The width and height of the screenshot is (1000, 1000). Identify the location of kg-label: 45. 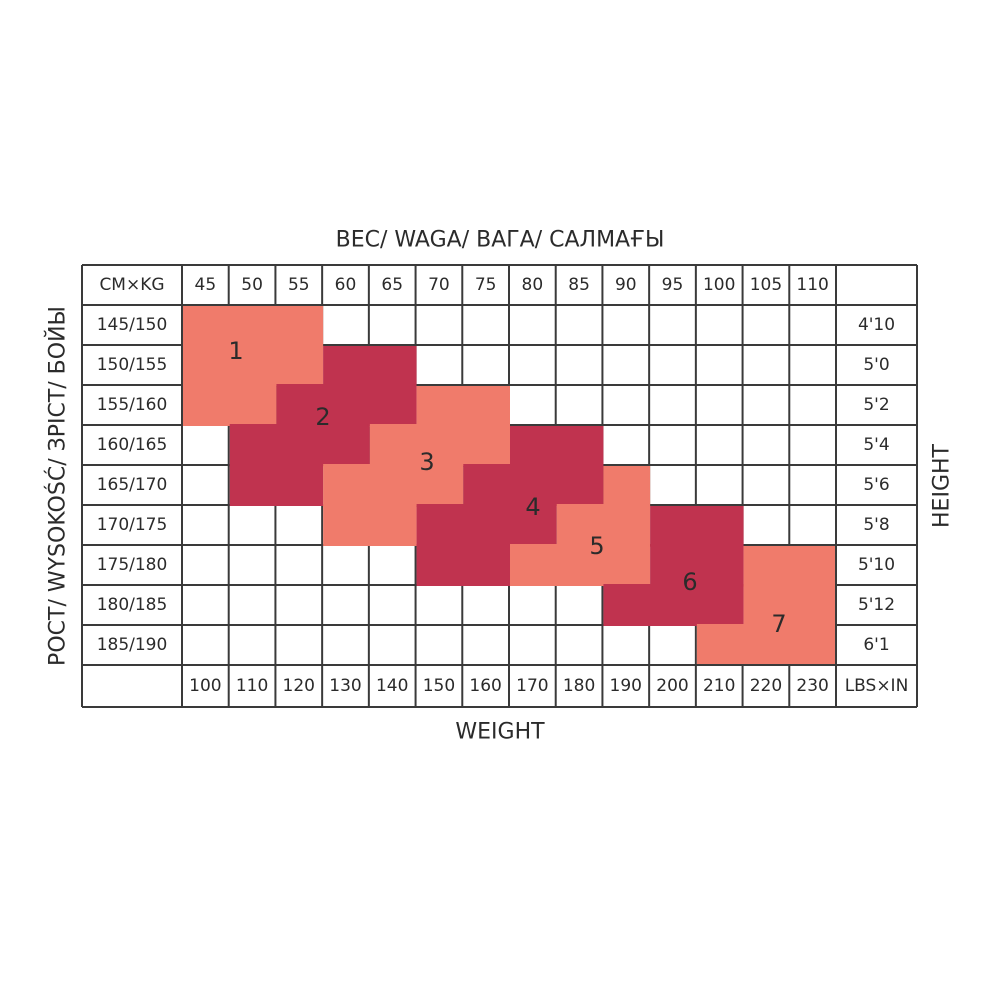
(206, 285).